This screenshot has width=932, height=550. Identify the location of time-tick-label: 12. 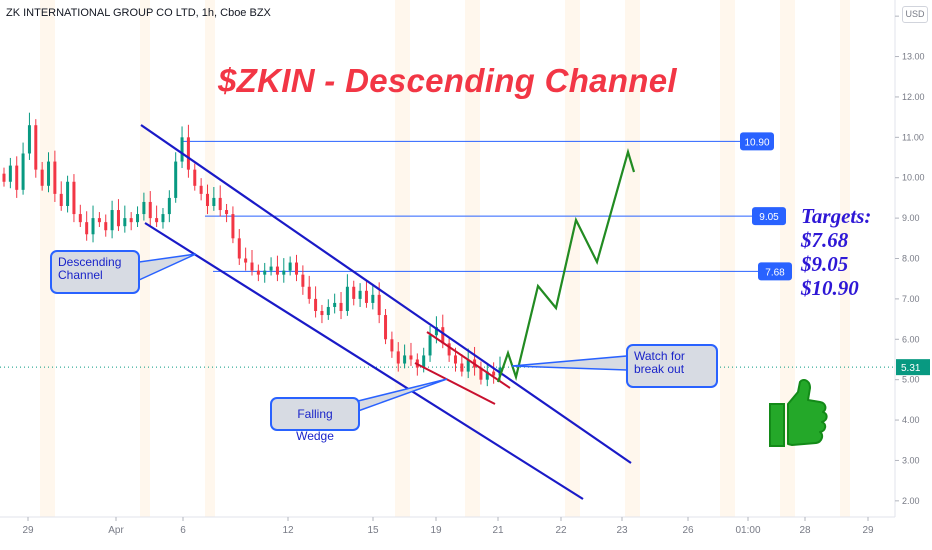
(288, 530).